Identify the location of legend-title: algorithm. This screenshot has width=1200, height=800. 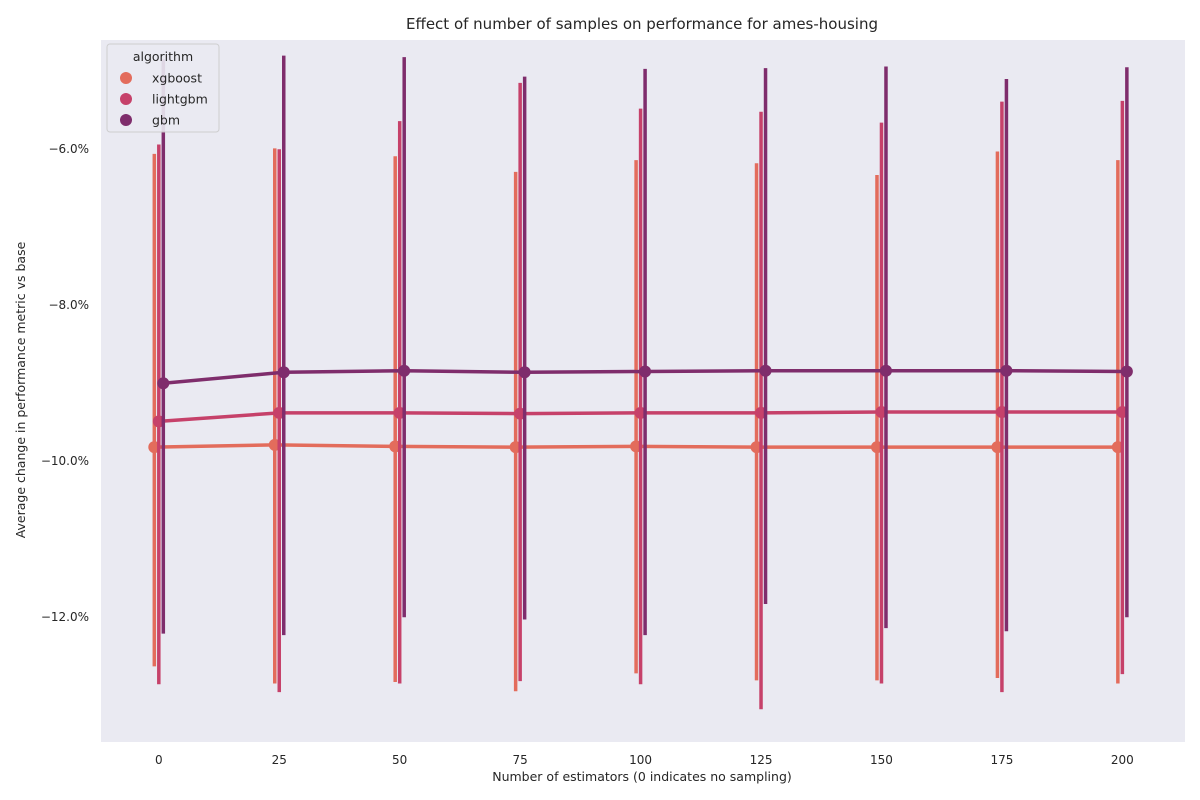
(163, 56).